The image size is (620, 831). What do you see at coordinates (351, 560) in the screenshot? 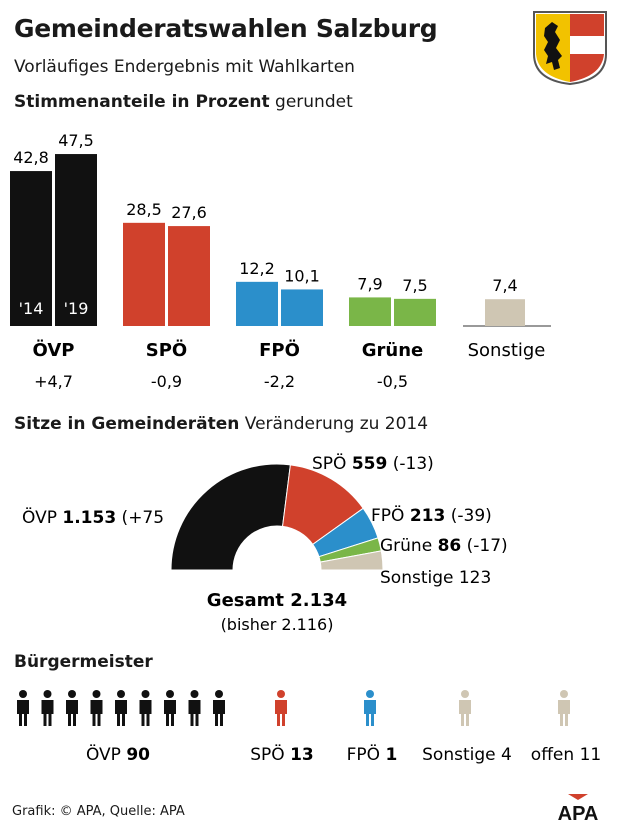
I see `seat-segment-Sonstige` at bounding box center [351, 560].